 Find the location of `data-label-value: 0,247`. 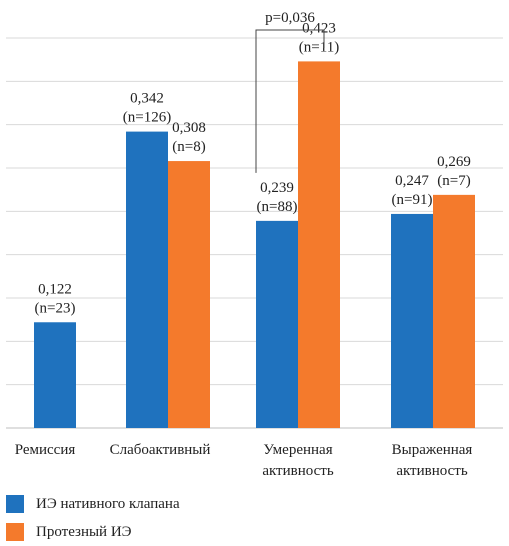

data-label-value: 0,247 is located at coordinates (412, 181).